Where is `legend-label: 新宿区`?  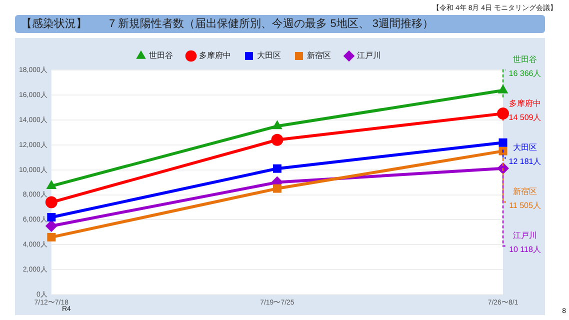
legend-label: 新宿区 is located at coordinates (319, 55).